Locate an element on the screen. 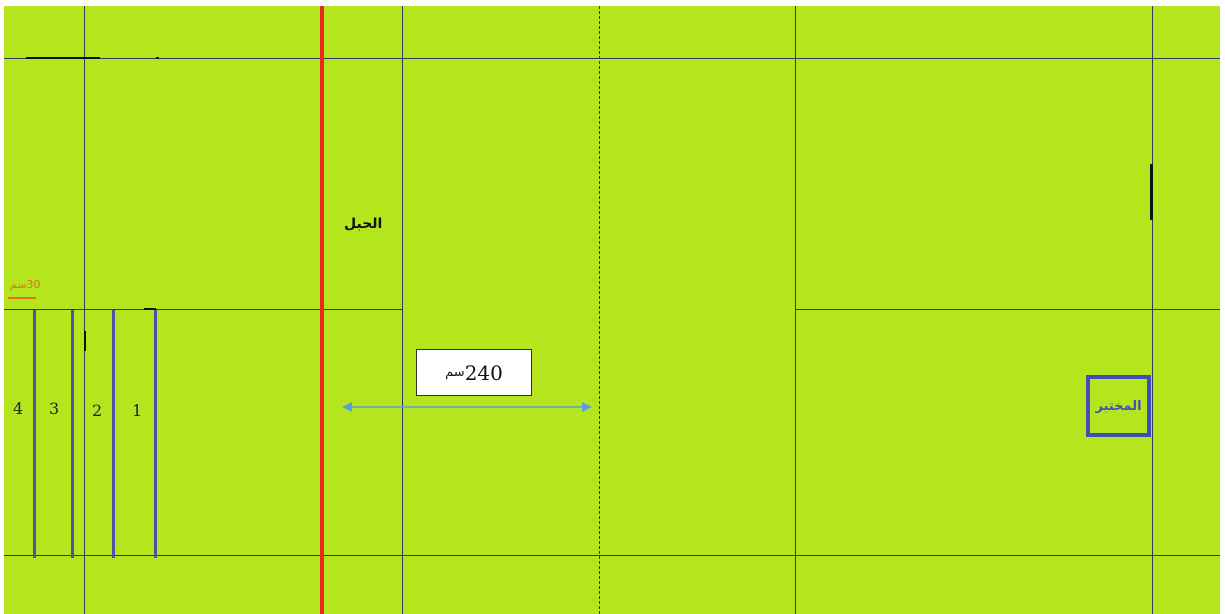 The image size is (1225, 614). grid-line-middle-right is located at coordinates (1007, 309).